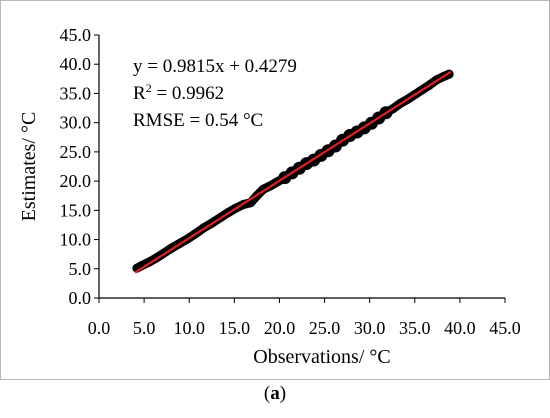 The image size is (550, 418). Describe the element at coordinates (415, 328) in the screenshot. I see `x-tick-label: 35.0` at that location.